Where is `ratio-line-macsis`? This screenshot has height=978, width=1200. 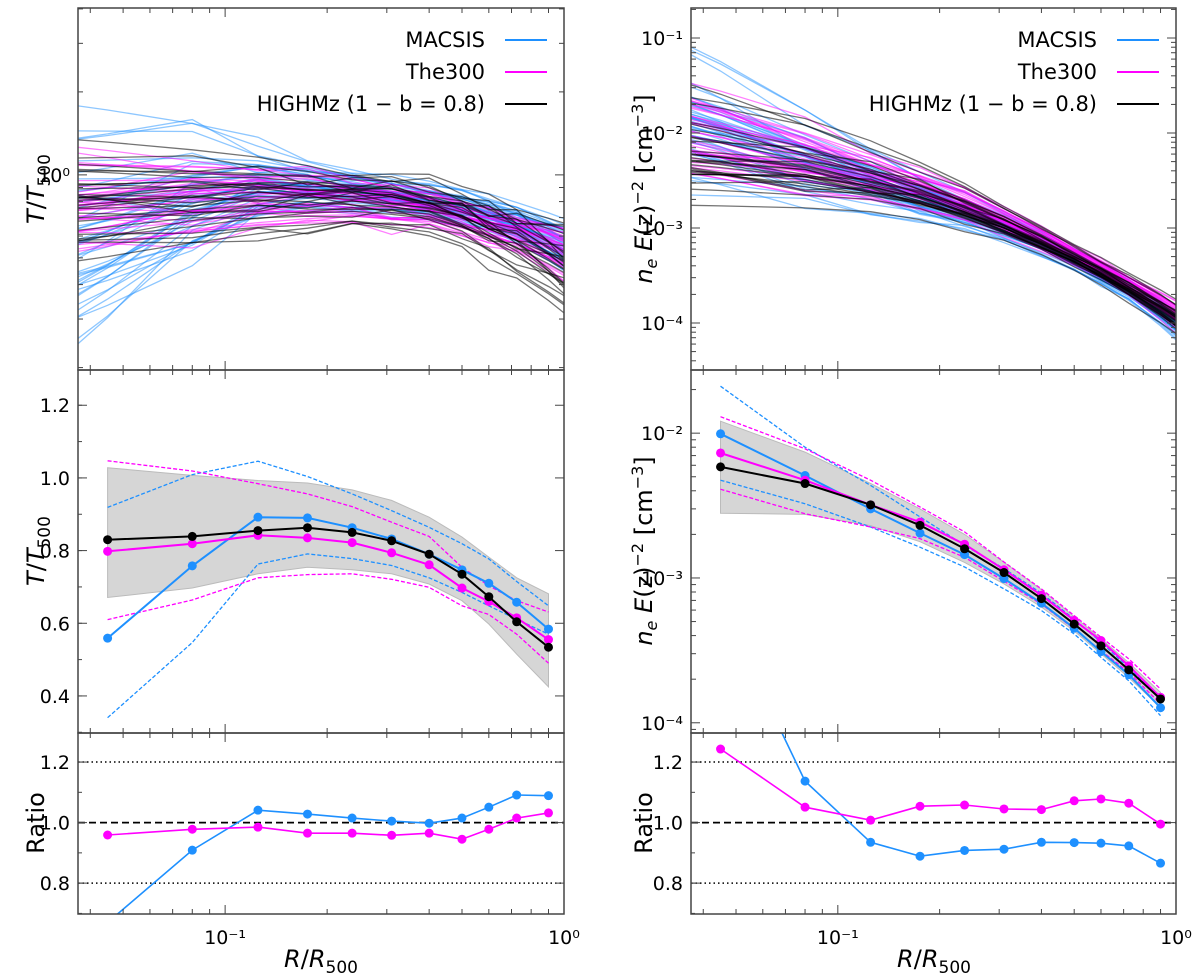
ratio-line-macsis is located at coordinates (332, 854).